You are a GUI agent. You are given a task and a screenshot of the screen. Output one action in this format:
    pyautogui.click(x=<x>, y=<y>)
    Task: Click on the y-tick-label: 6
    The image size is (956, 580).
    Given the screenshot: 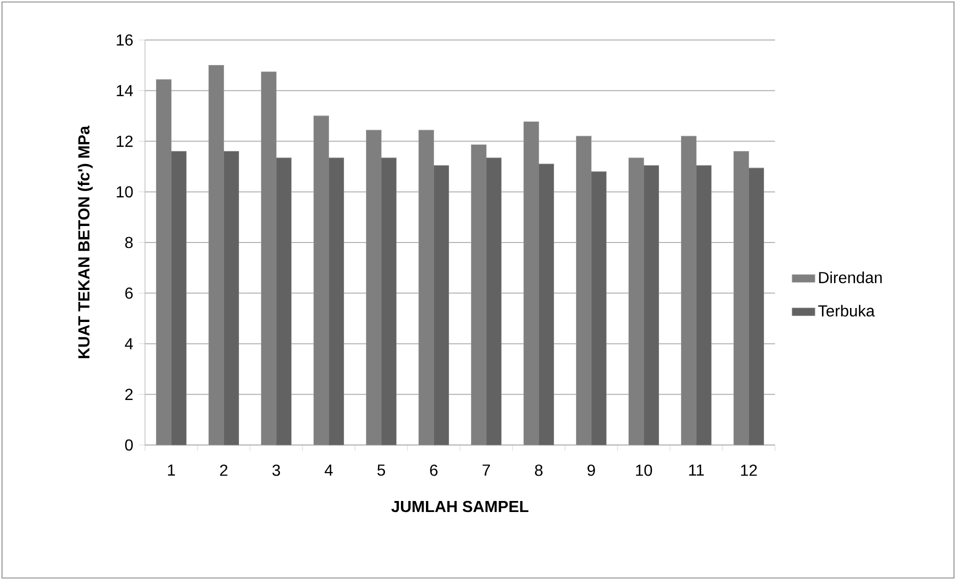 What is the action you would take?
    pyautogui.click(x=129, y=293)
    